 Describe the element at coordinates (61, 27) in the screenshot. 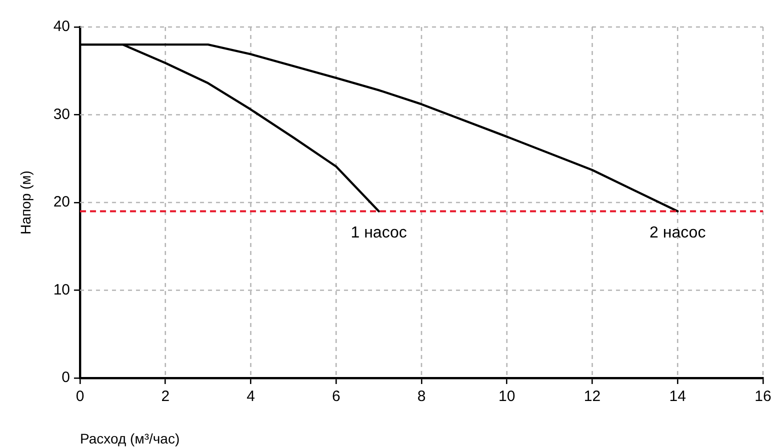

I see `y-tick-label: 40` at that location.